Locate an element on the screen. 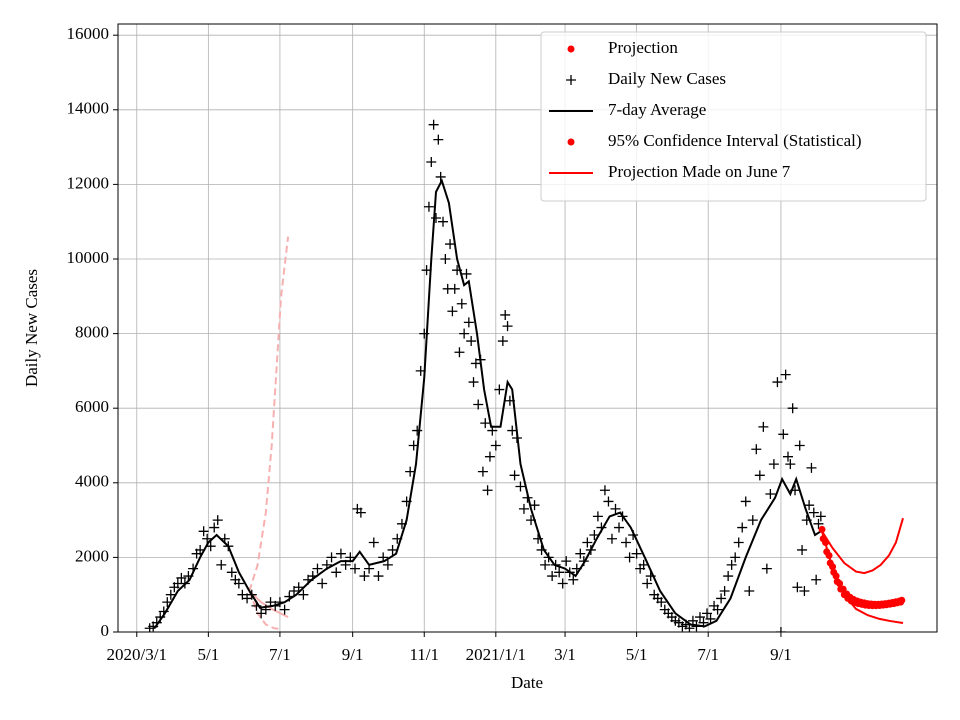 The width and height of the screenshot is (960, 720). y-tick-label: 16000 is located at coordinates (88, 33).